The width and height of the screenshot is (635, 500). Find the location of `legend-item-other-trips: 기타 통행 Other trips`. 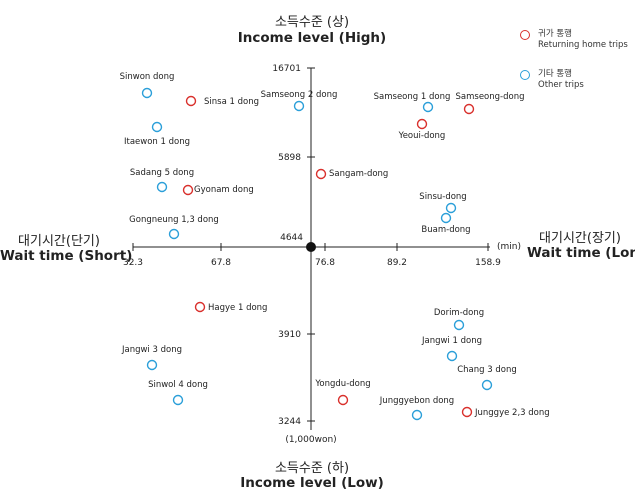

legend-item-other-trips: 기타 통행 Other trips is located at coordinates (576, 87).